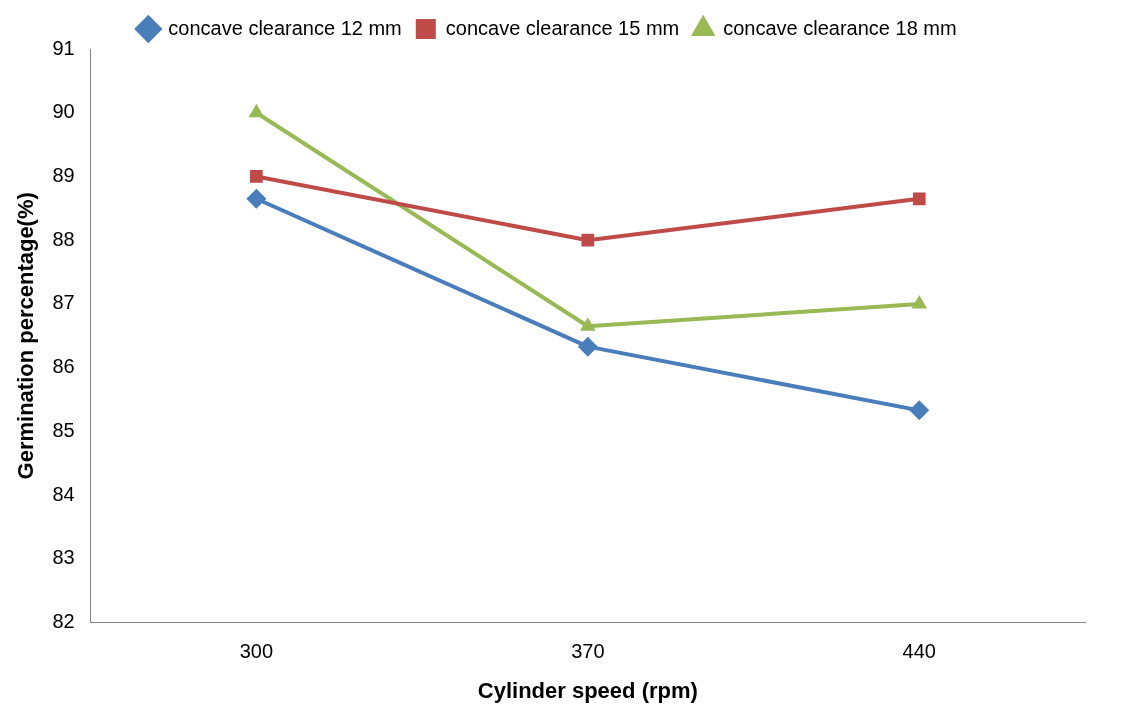 This screenshot has height=719, width=1135. Describe the element at coordinates (63, 557) in the screenshot. I see `y-tick-label: 83` at that location.